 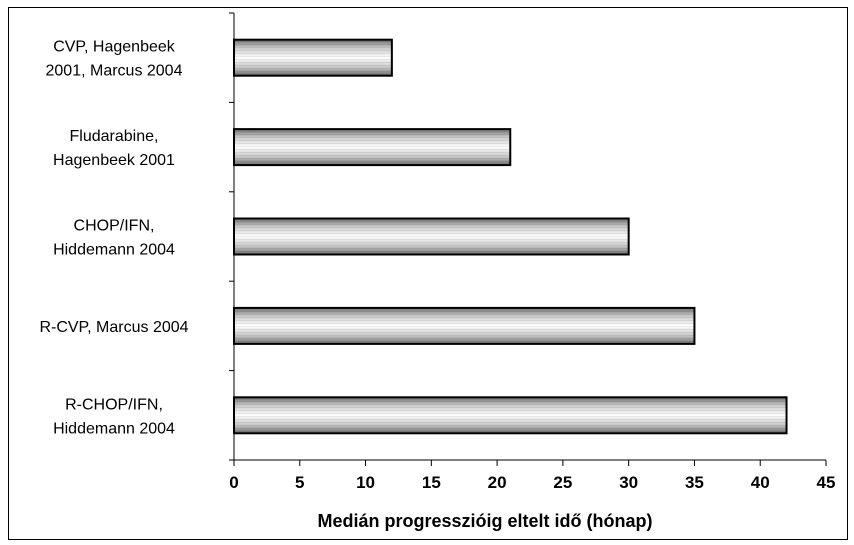 I want to click on category-label: CHOP/IFN, Hiddemann 2004, so click(x=114, y=238).